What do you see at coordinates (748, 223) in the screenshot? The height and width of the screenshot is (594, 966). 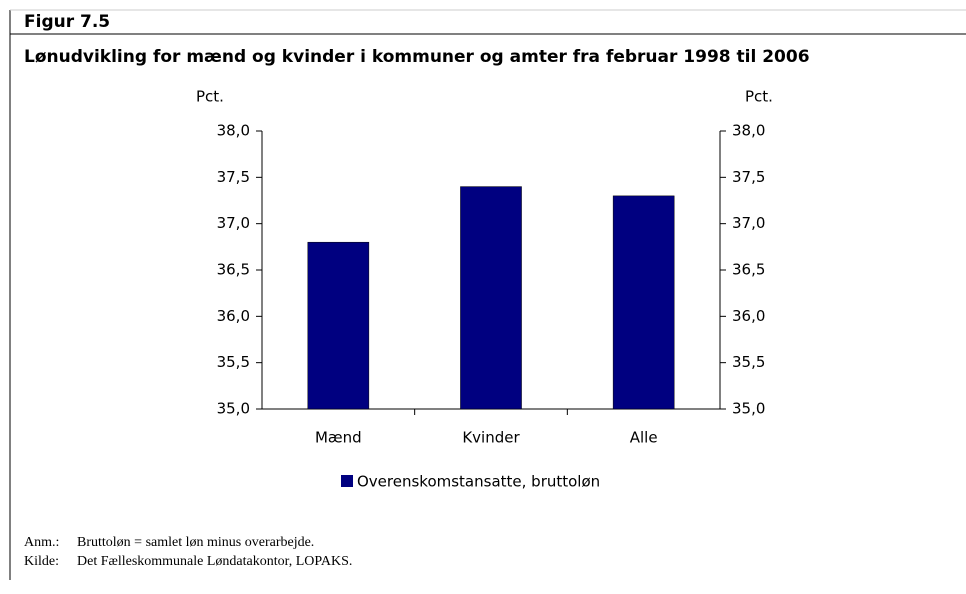 I see `y2-tick-label: 37,0` at bounding box center [748, 223].